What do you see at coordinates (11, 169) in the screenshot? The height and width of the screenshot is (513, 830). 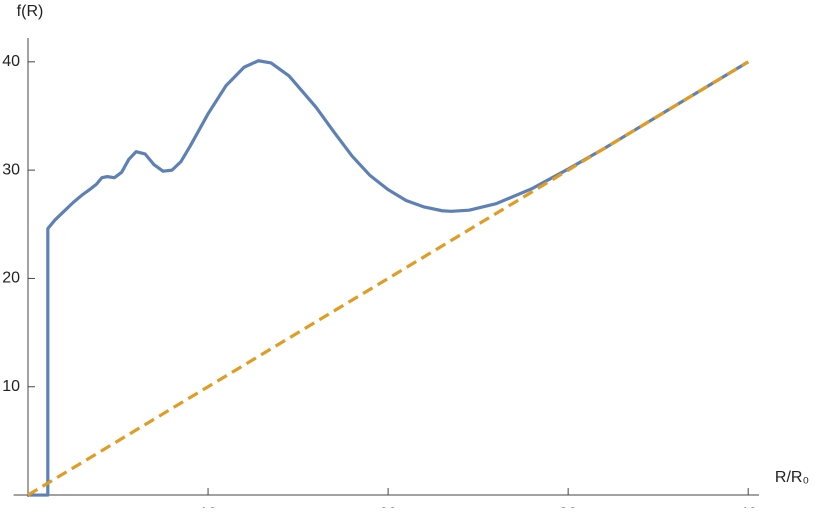 I see `y-tick-label: 30` at bounding box center [11, 169].